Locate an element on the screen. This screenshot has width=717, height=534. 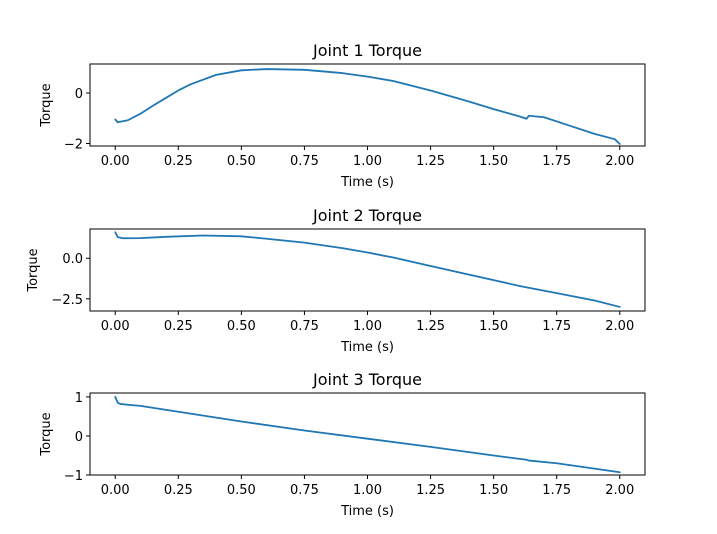
y-tick-label: −2.5 is located at coordinates (67, 300).